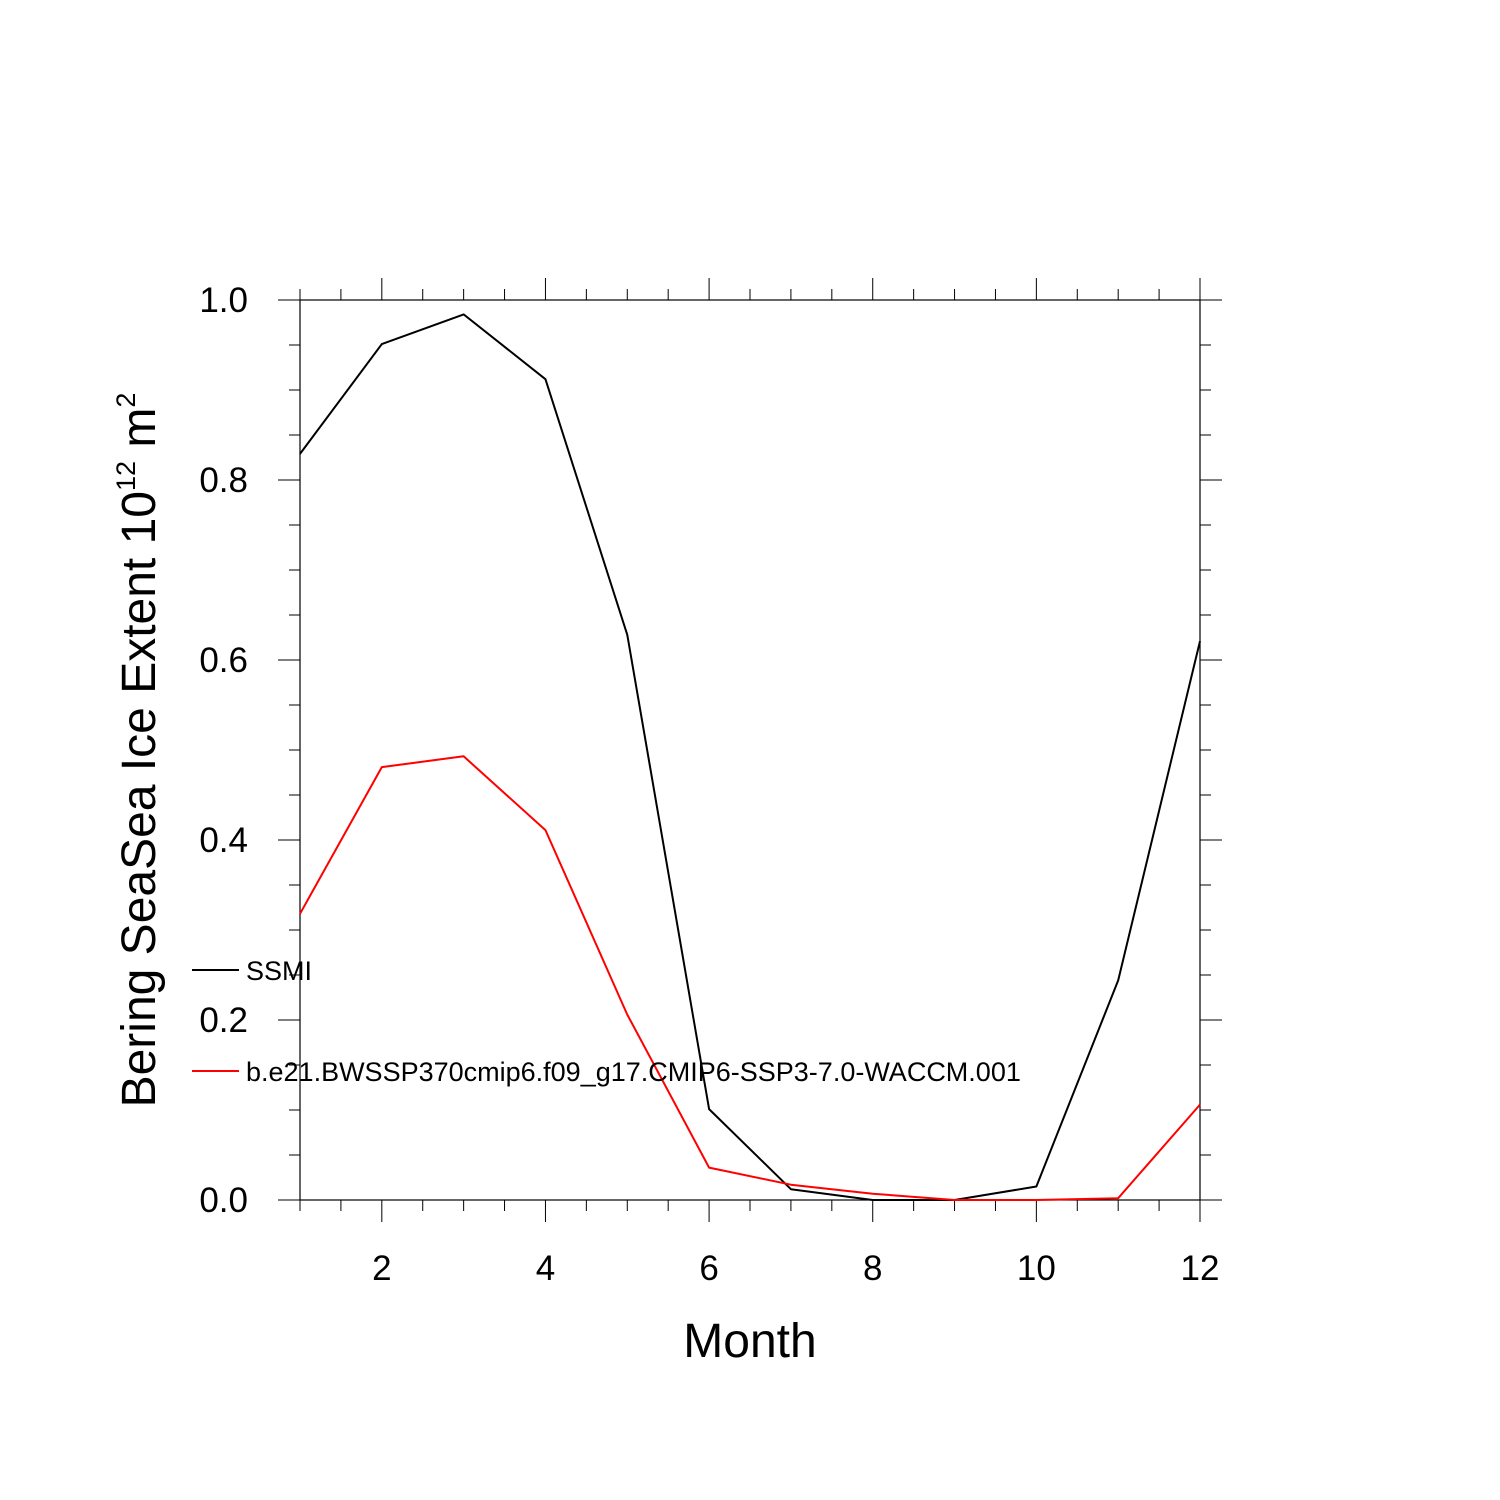 This screenshot has width=1500, height=1500. Describe the element at coordinates (223, 300) in the screenshot. I see `y-tick-label: 1.0` at that location.